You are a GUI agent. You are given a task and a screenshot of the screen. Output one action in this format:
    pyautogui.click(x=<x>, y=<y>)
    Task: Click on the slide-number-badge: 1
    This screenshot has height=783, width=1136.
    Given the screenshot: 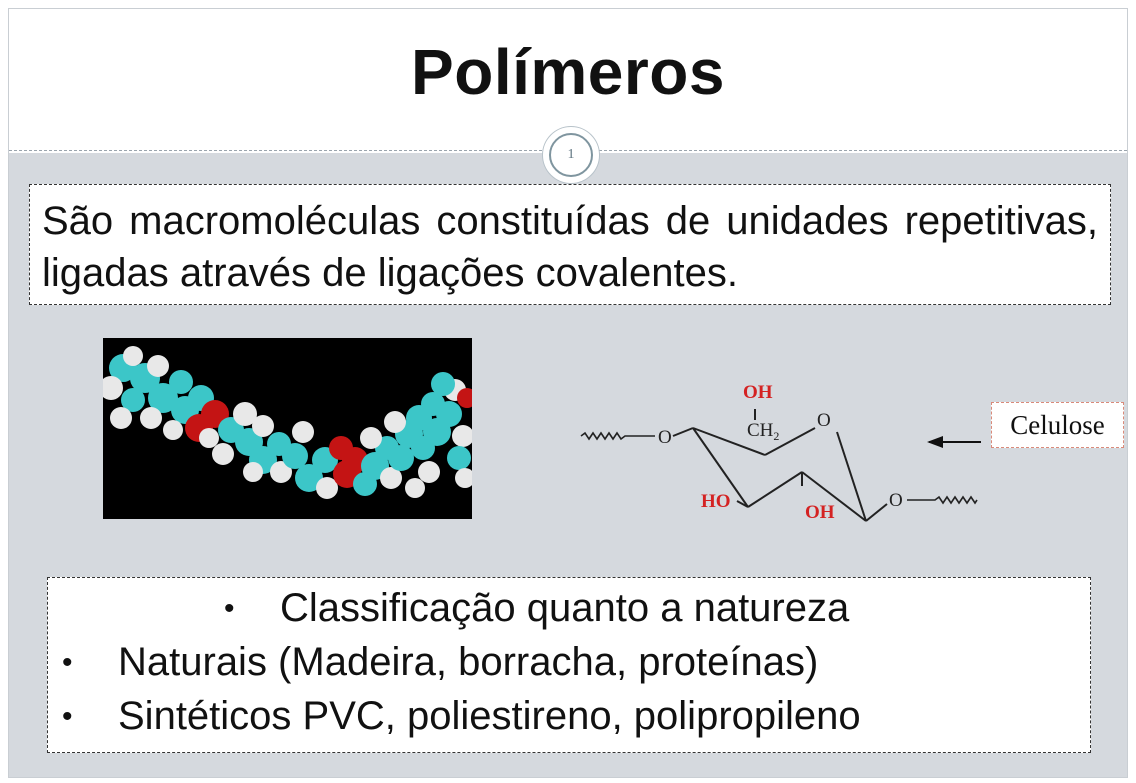 What is the action you would take?
    pyautogui.click(x=571, y=155)
    